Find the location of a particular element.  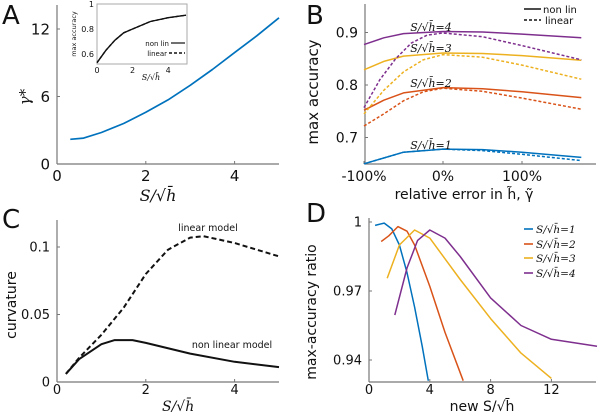

panel-a-inset-y-tick-label: 0.8 is located at coordinates (87, 29).